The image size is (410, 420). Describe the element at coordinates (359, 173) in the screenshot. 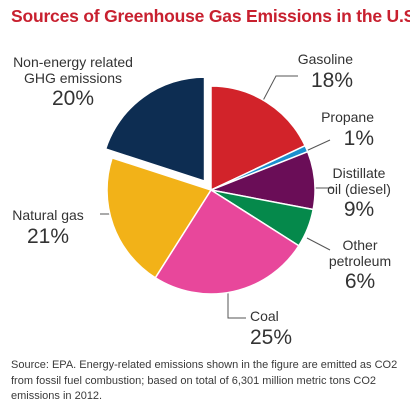

I see `label-distillate-name-line1: Distillate` at that location.